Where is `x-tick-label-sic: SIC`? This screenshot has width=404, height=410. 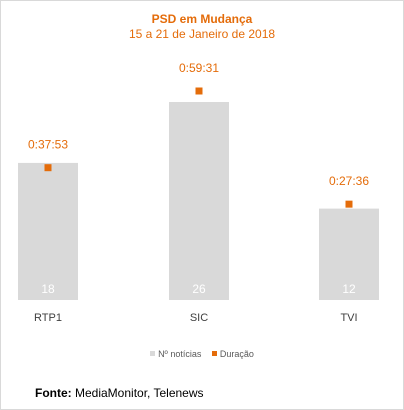
x-tick-label-sic: SIC is located at coordinates (199, 318).